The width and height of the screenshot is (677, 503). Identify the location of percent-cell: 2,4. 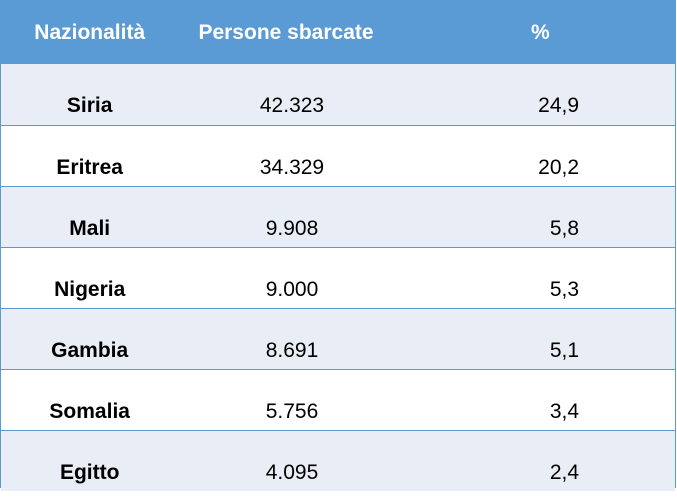
(564, 472).